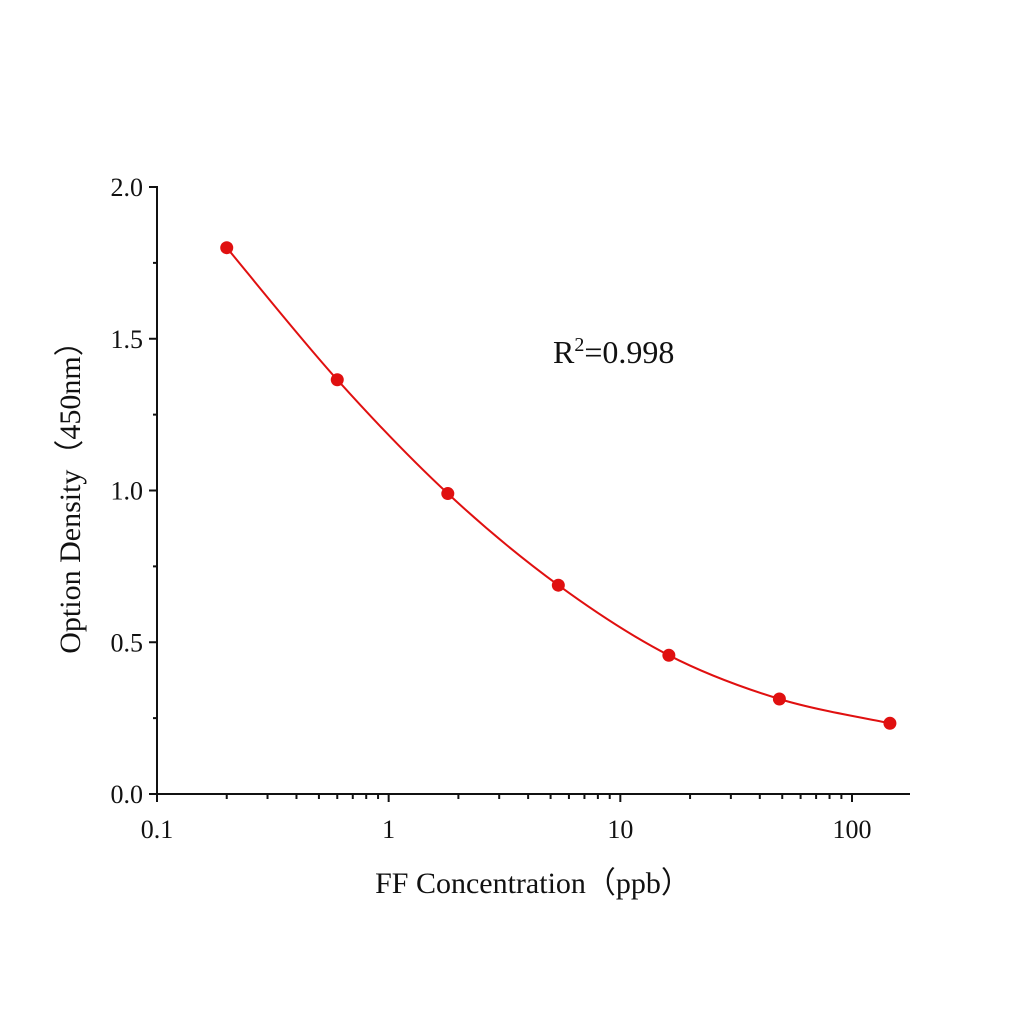  Describe the element at coordinates (157, 829) in the screenshot. I see `x-tick-label: 0.1` at that location.